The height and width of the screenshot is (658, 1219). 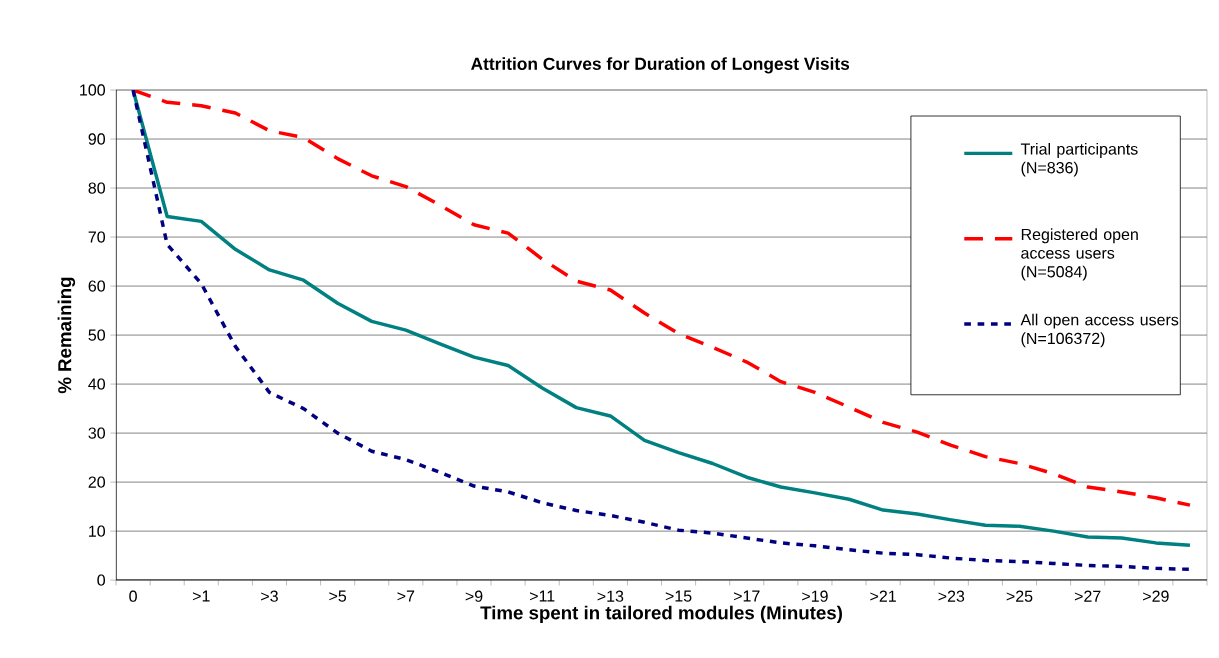 I want to click on x-axis-title: Time spent in tailored modules (Minutes), so click(x=661, y=614).